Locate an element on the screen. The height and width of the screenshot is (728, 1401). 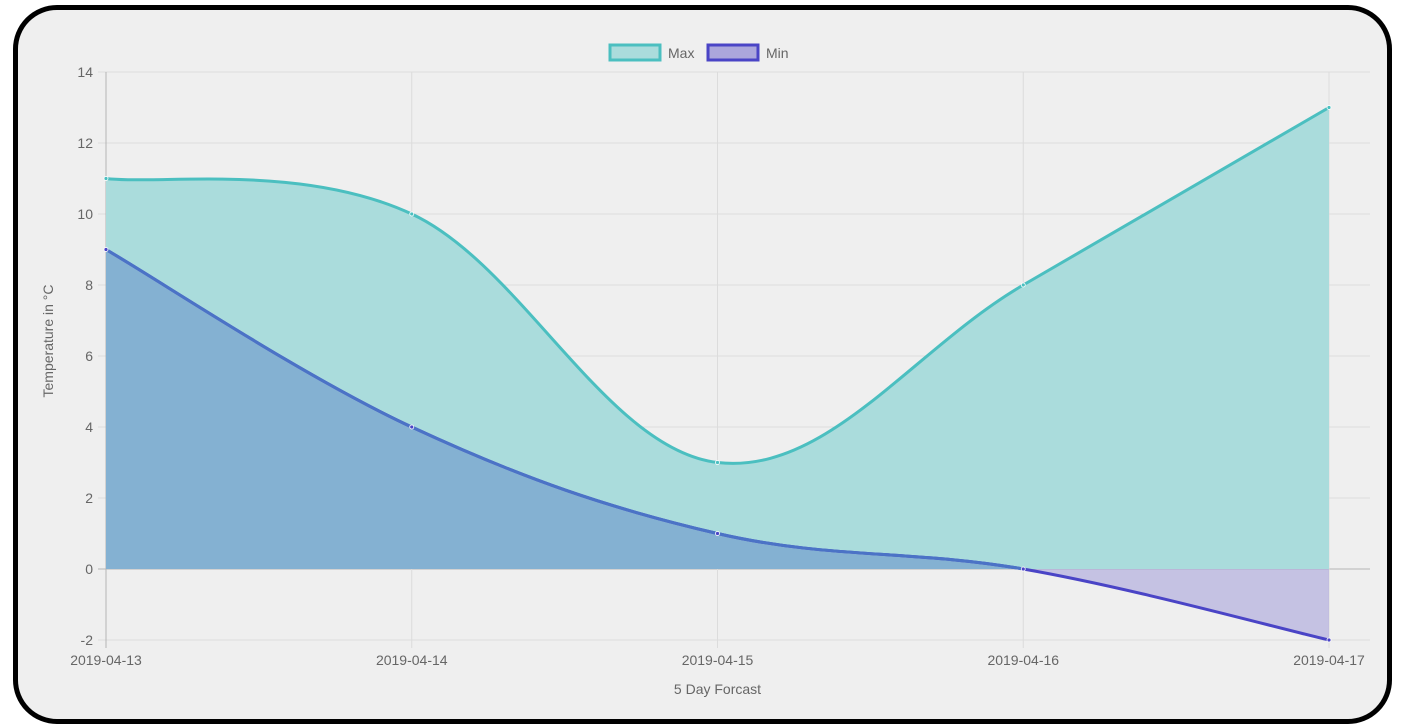
y-tick-label: 10 is located at coordinates (85, 214).